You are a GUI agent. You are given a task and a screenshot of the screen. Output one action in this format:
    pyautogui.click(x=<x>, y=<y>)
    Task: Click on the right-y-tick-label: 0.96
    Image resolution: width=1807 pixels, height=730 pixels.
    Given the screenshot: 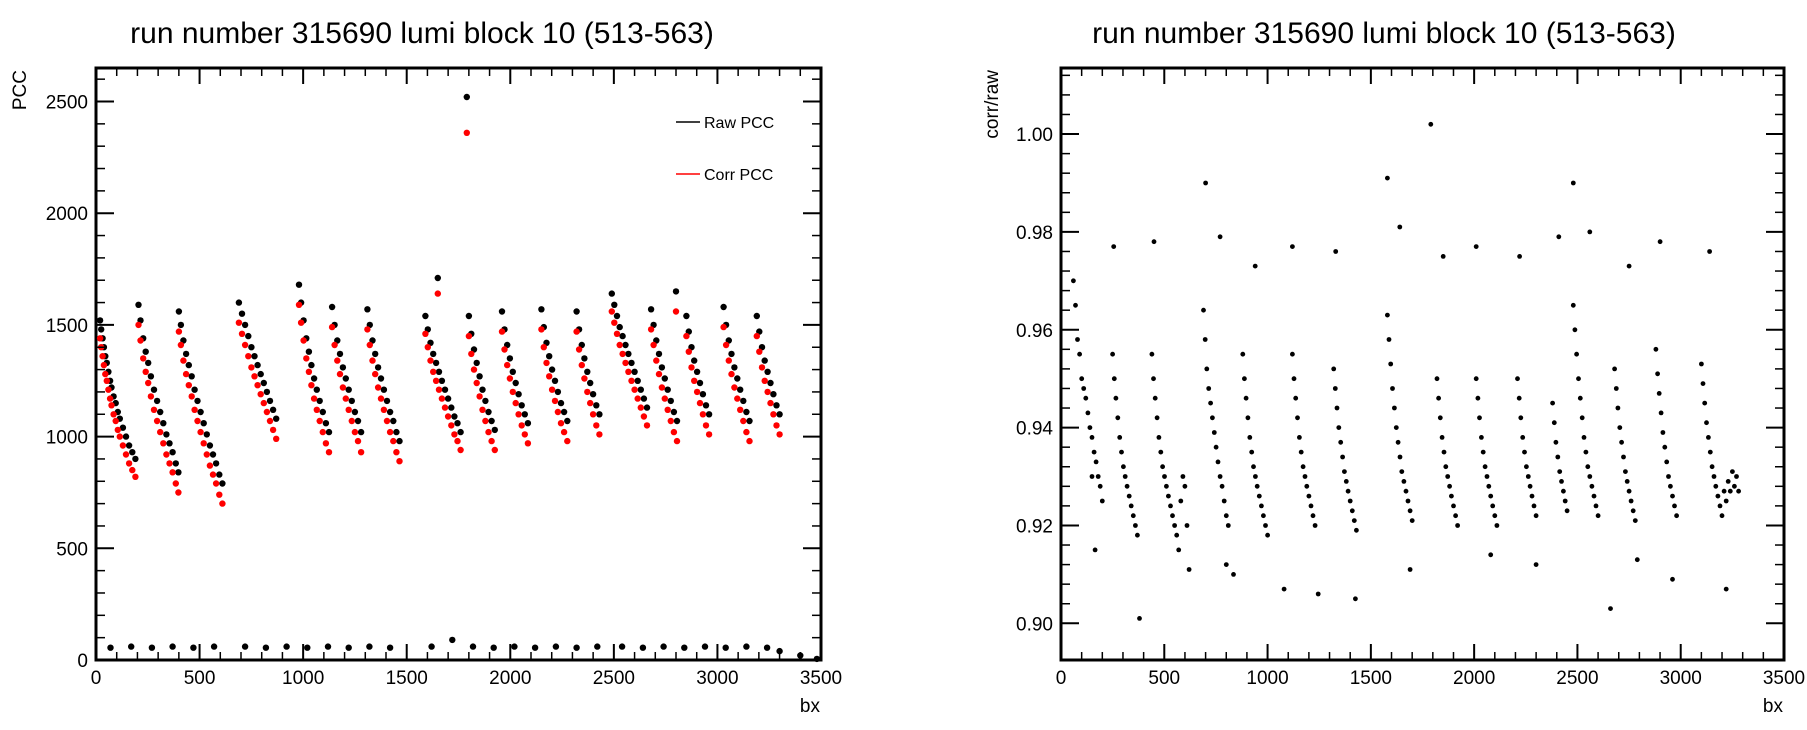 What is the action you would take?
    pyautogui.click(x=1034, y=331)
    